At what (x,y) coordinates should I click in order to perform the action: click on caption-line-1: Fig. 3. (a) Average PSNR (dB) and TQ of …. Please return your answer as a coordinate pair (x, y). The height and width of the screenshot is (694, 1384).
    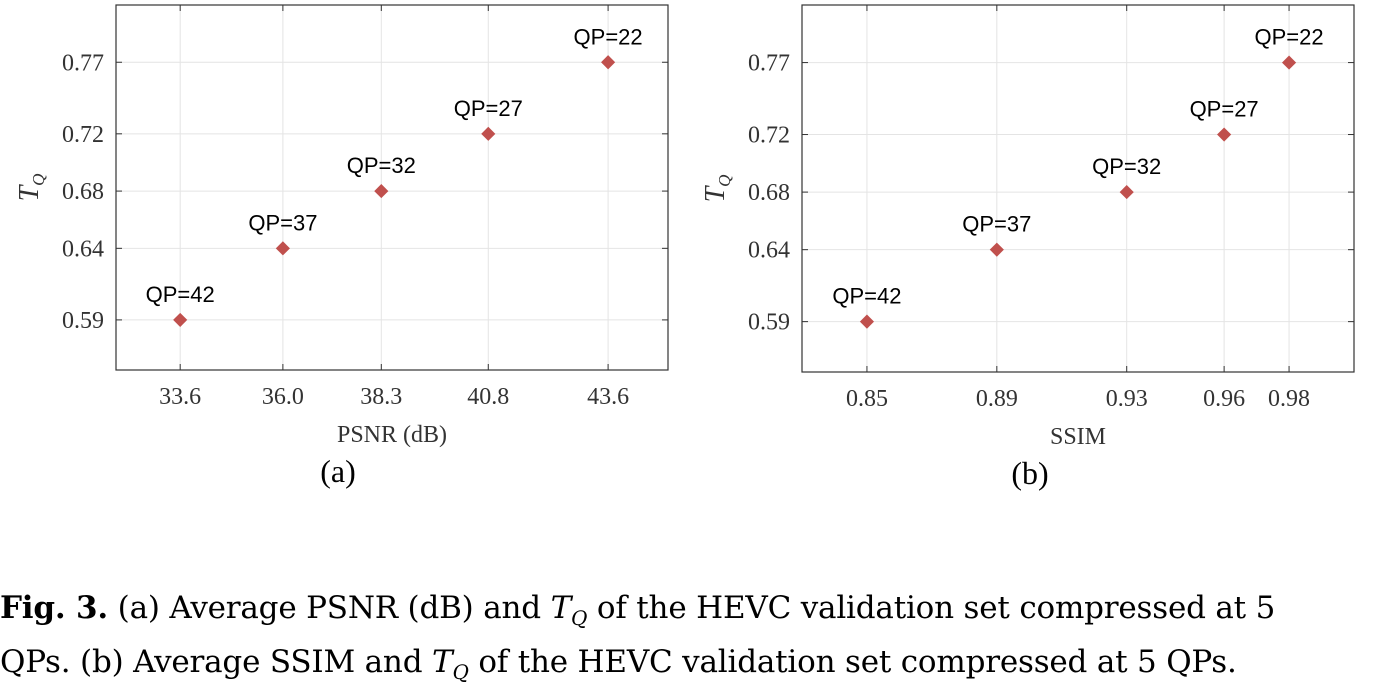
    Looking at the image, I should click on (692, 613).